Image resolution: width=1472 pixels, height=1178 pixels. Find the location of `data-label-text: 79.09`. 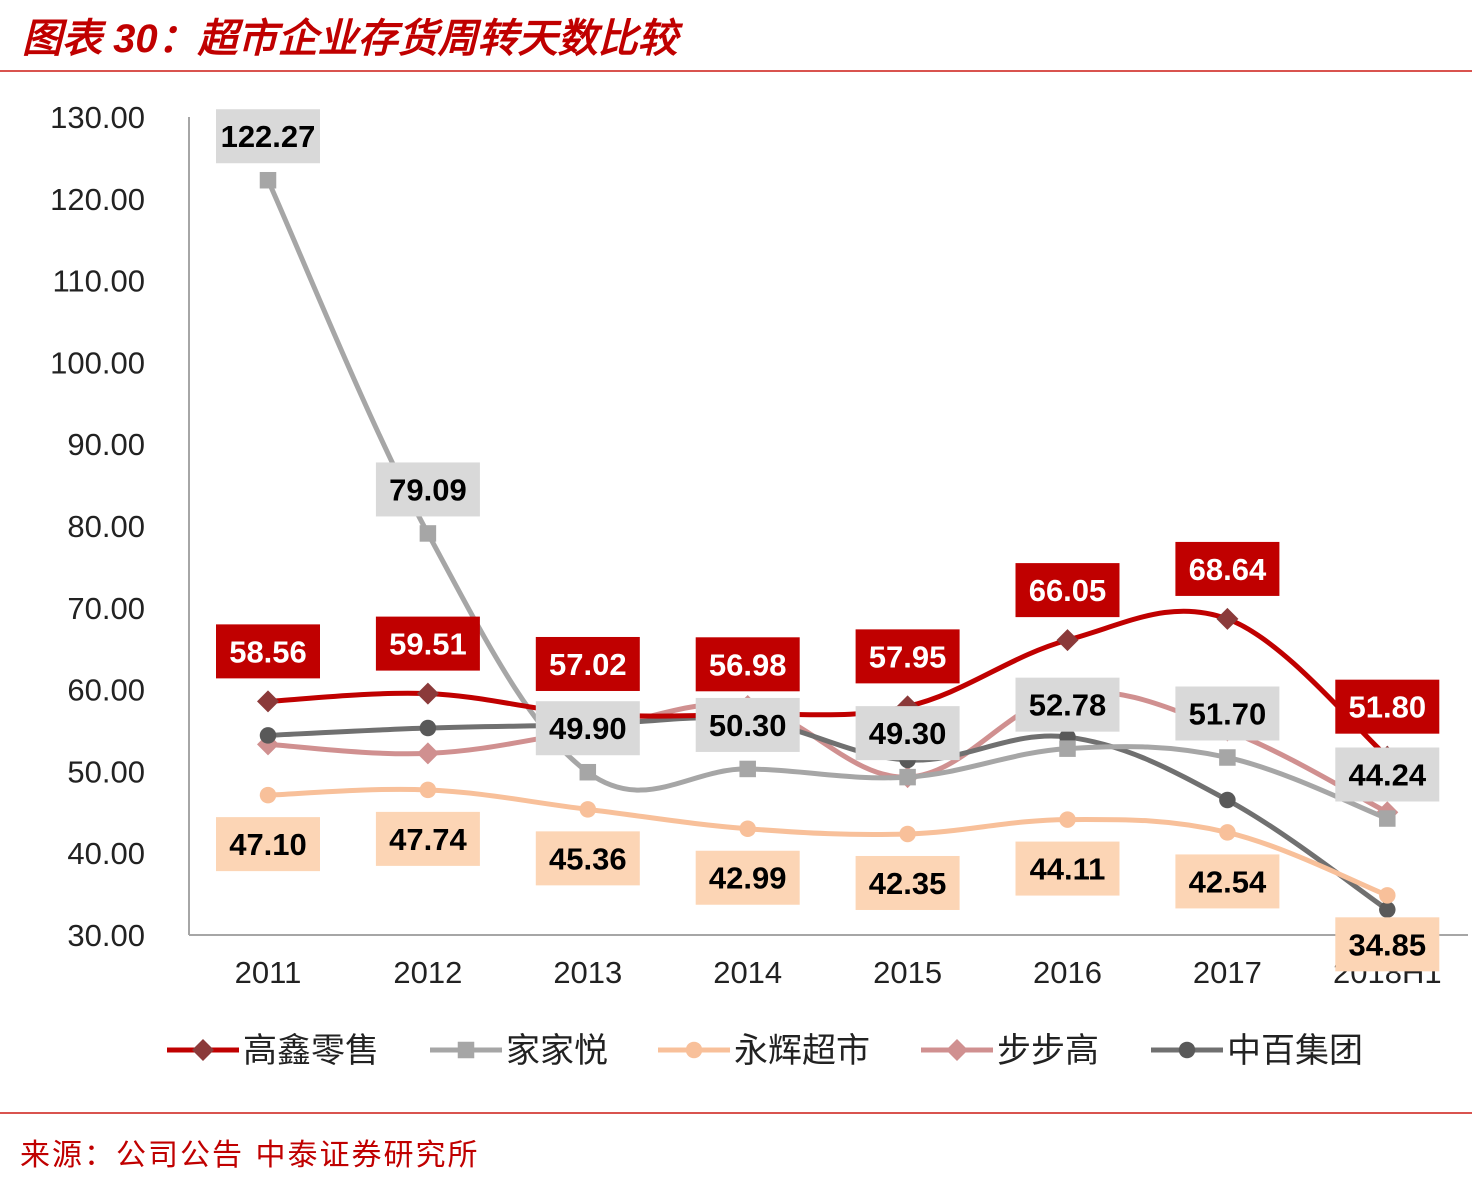

data-label-text: 79.09 is located at coordinates (428, 489).